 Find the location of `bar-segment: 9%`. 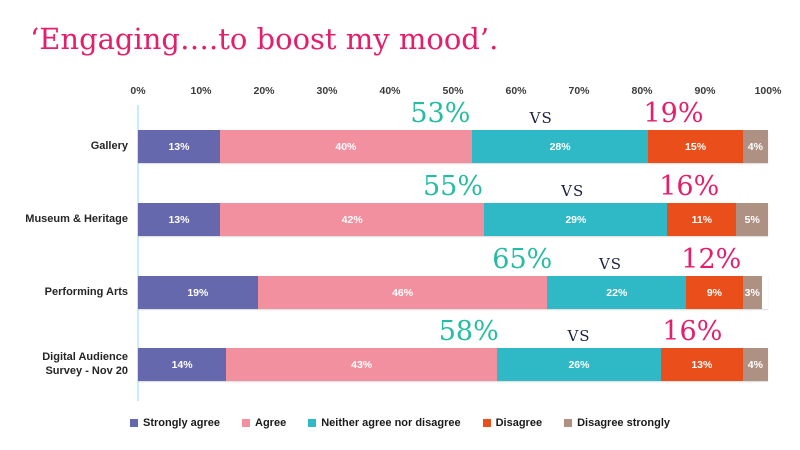

bar-segment: 9% is located at coordinates (714, 292).